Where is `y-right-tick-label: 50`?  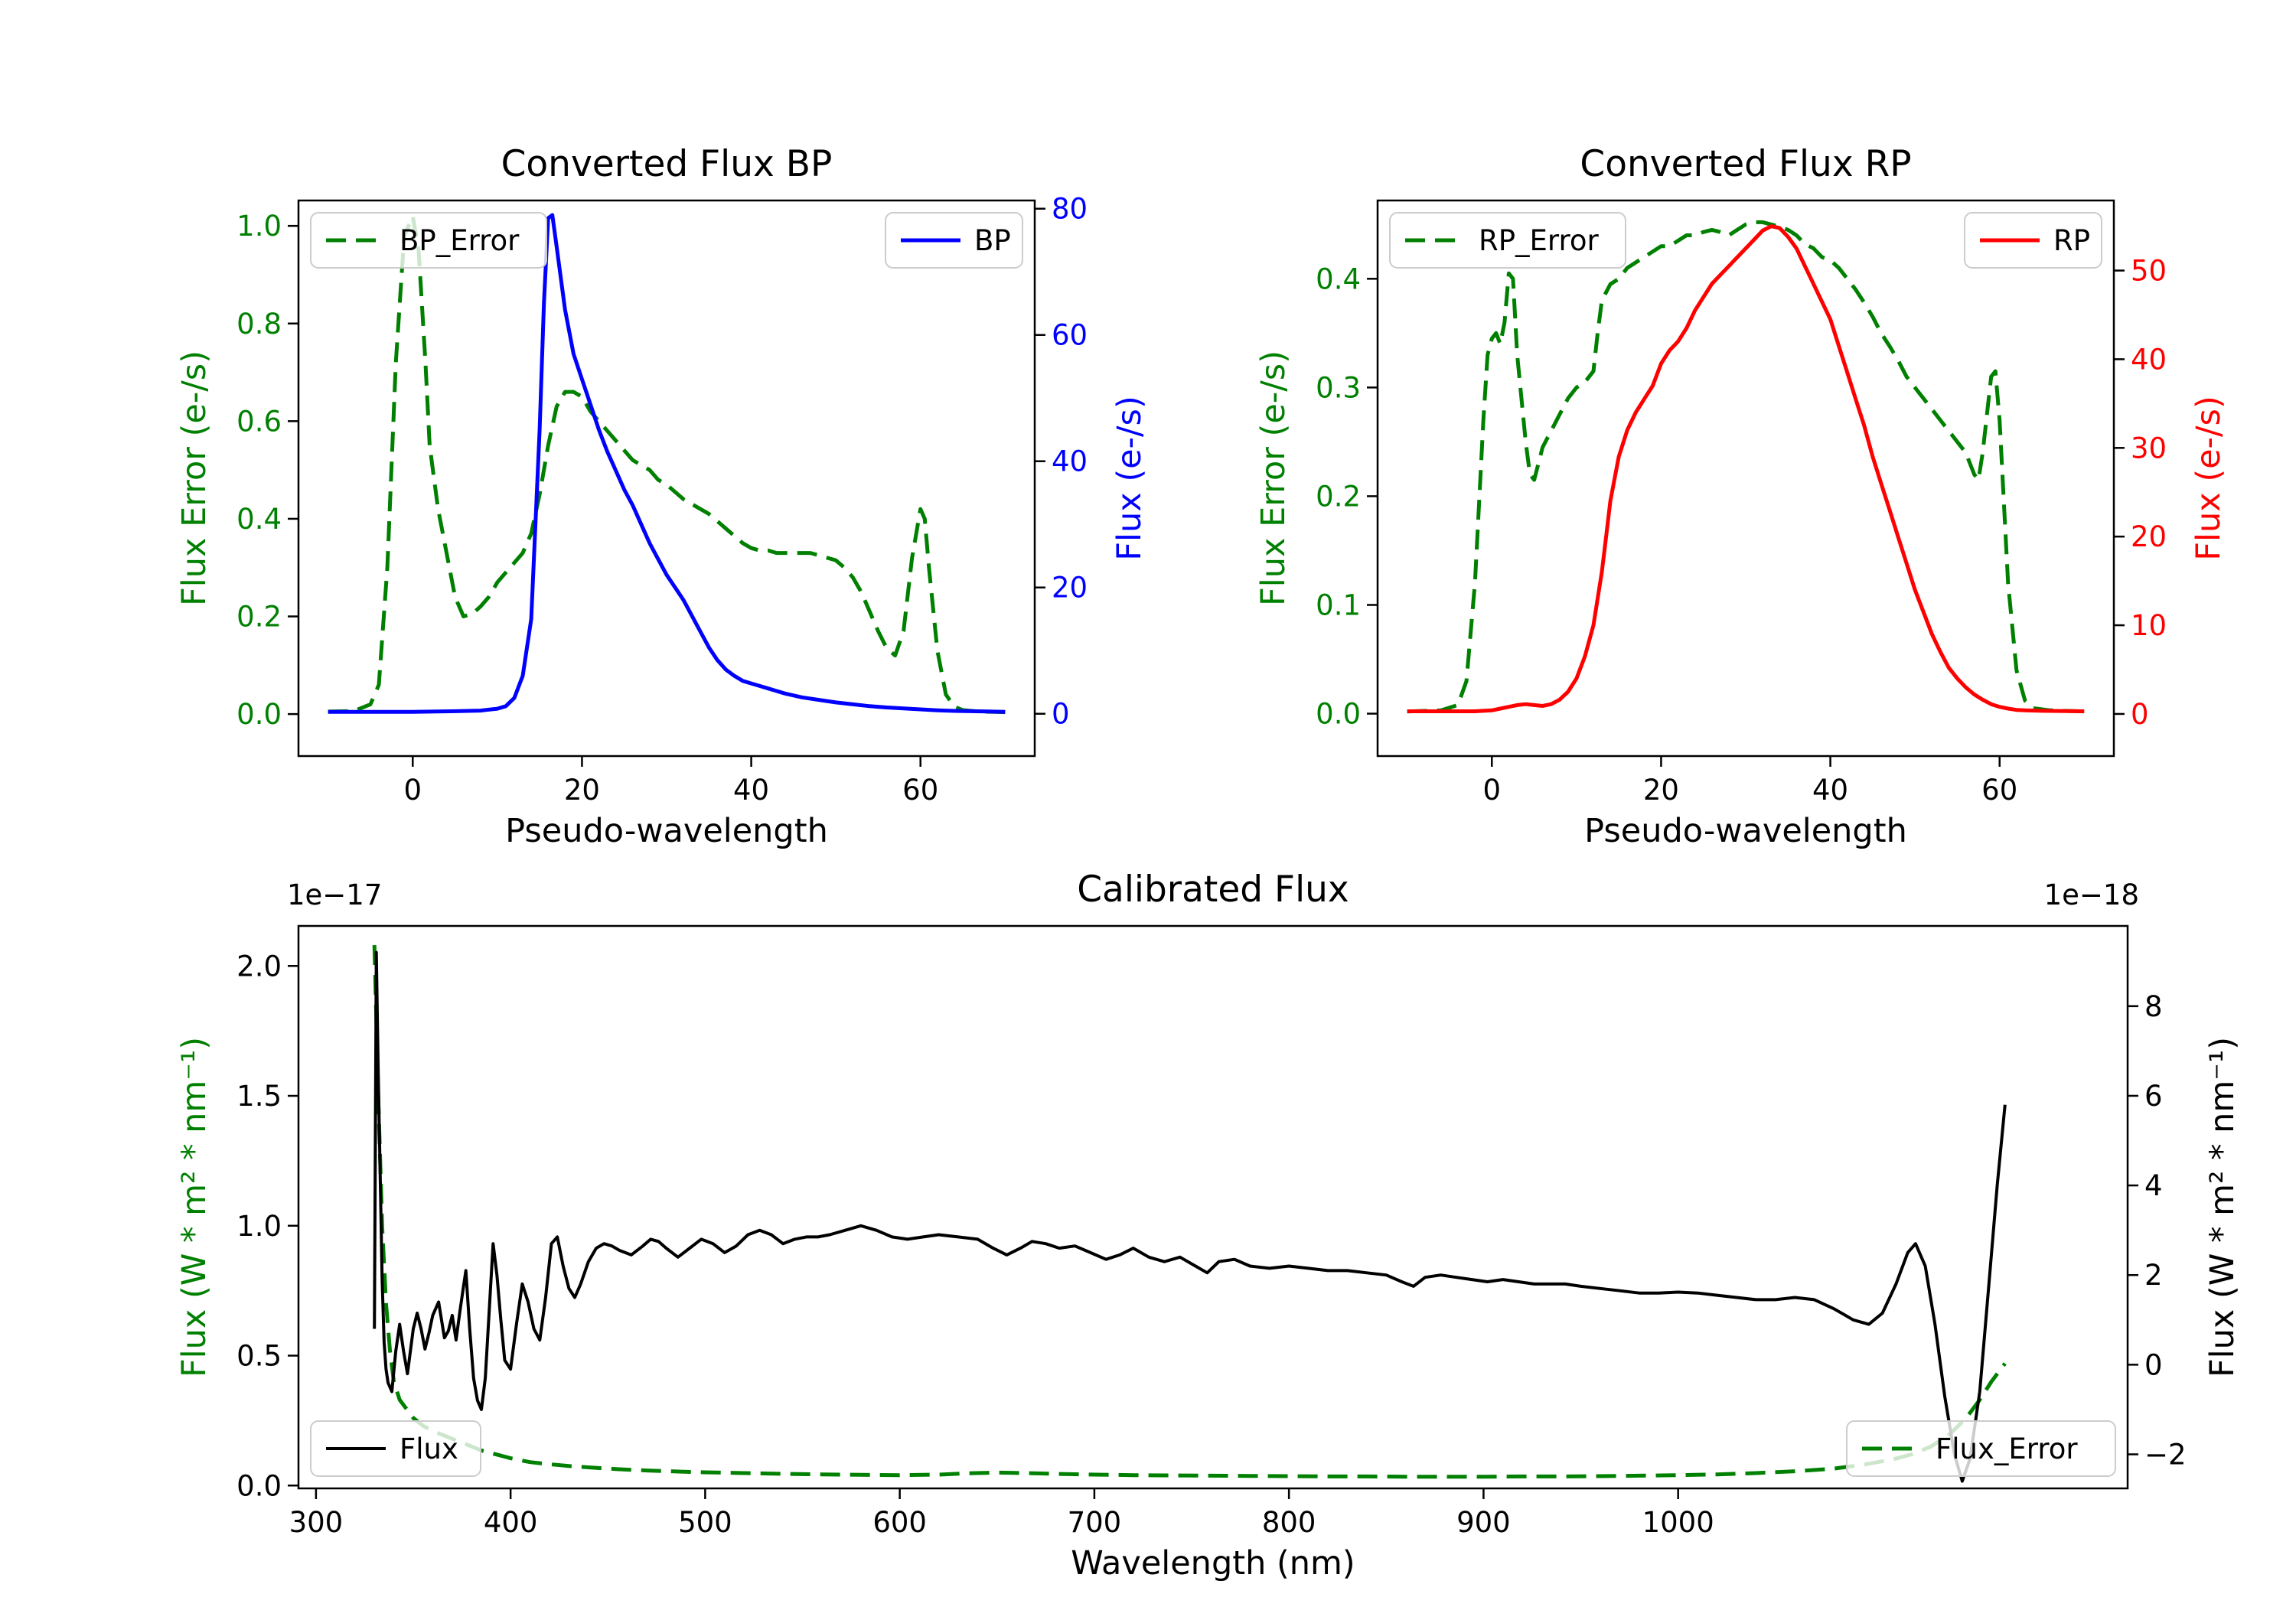
y-right-tick-label: 50 is located at coordinates (2149, 271).